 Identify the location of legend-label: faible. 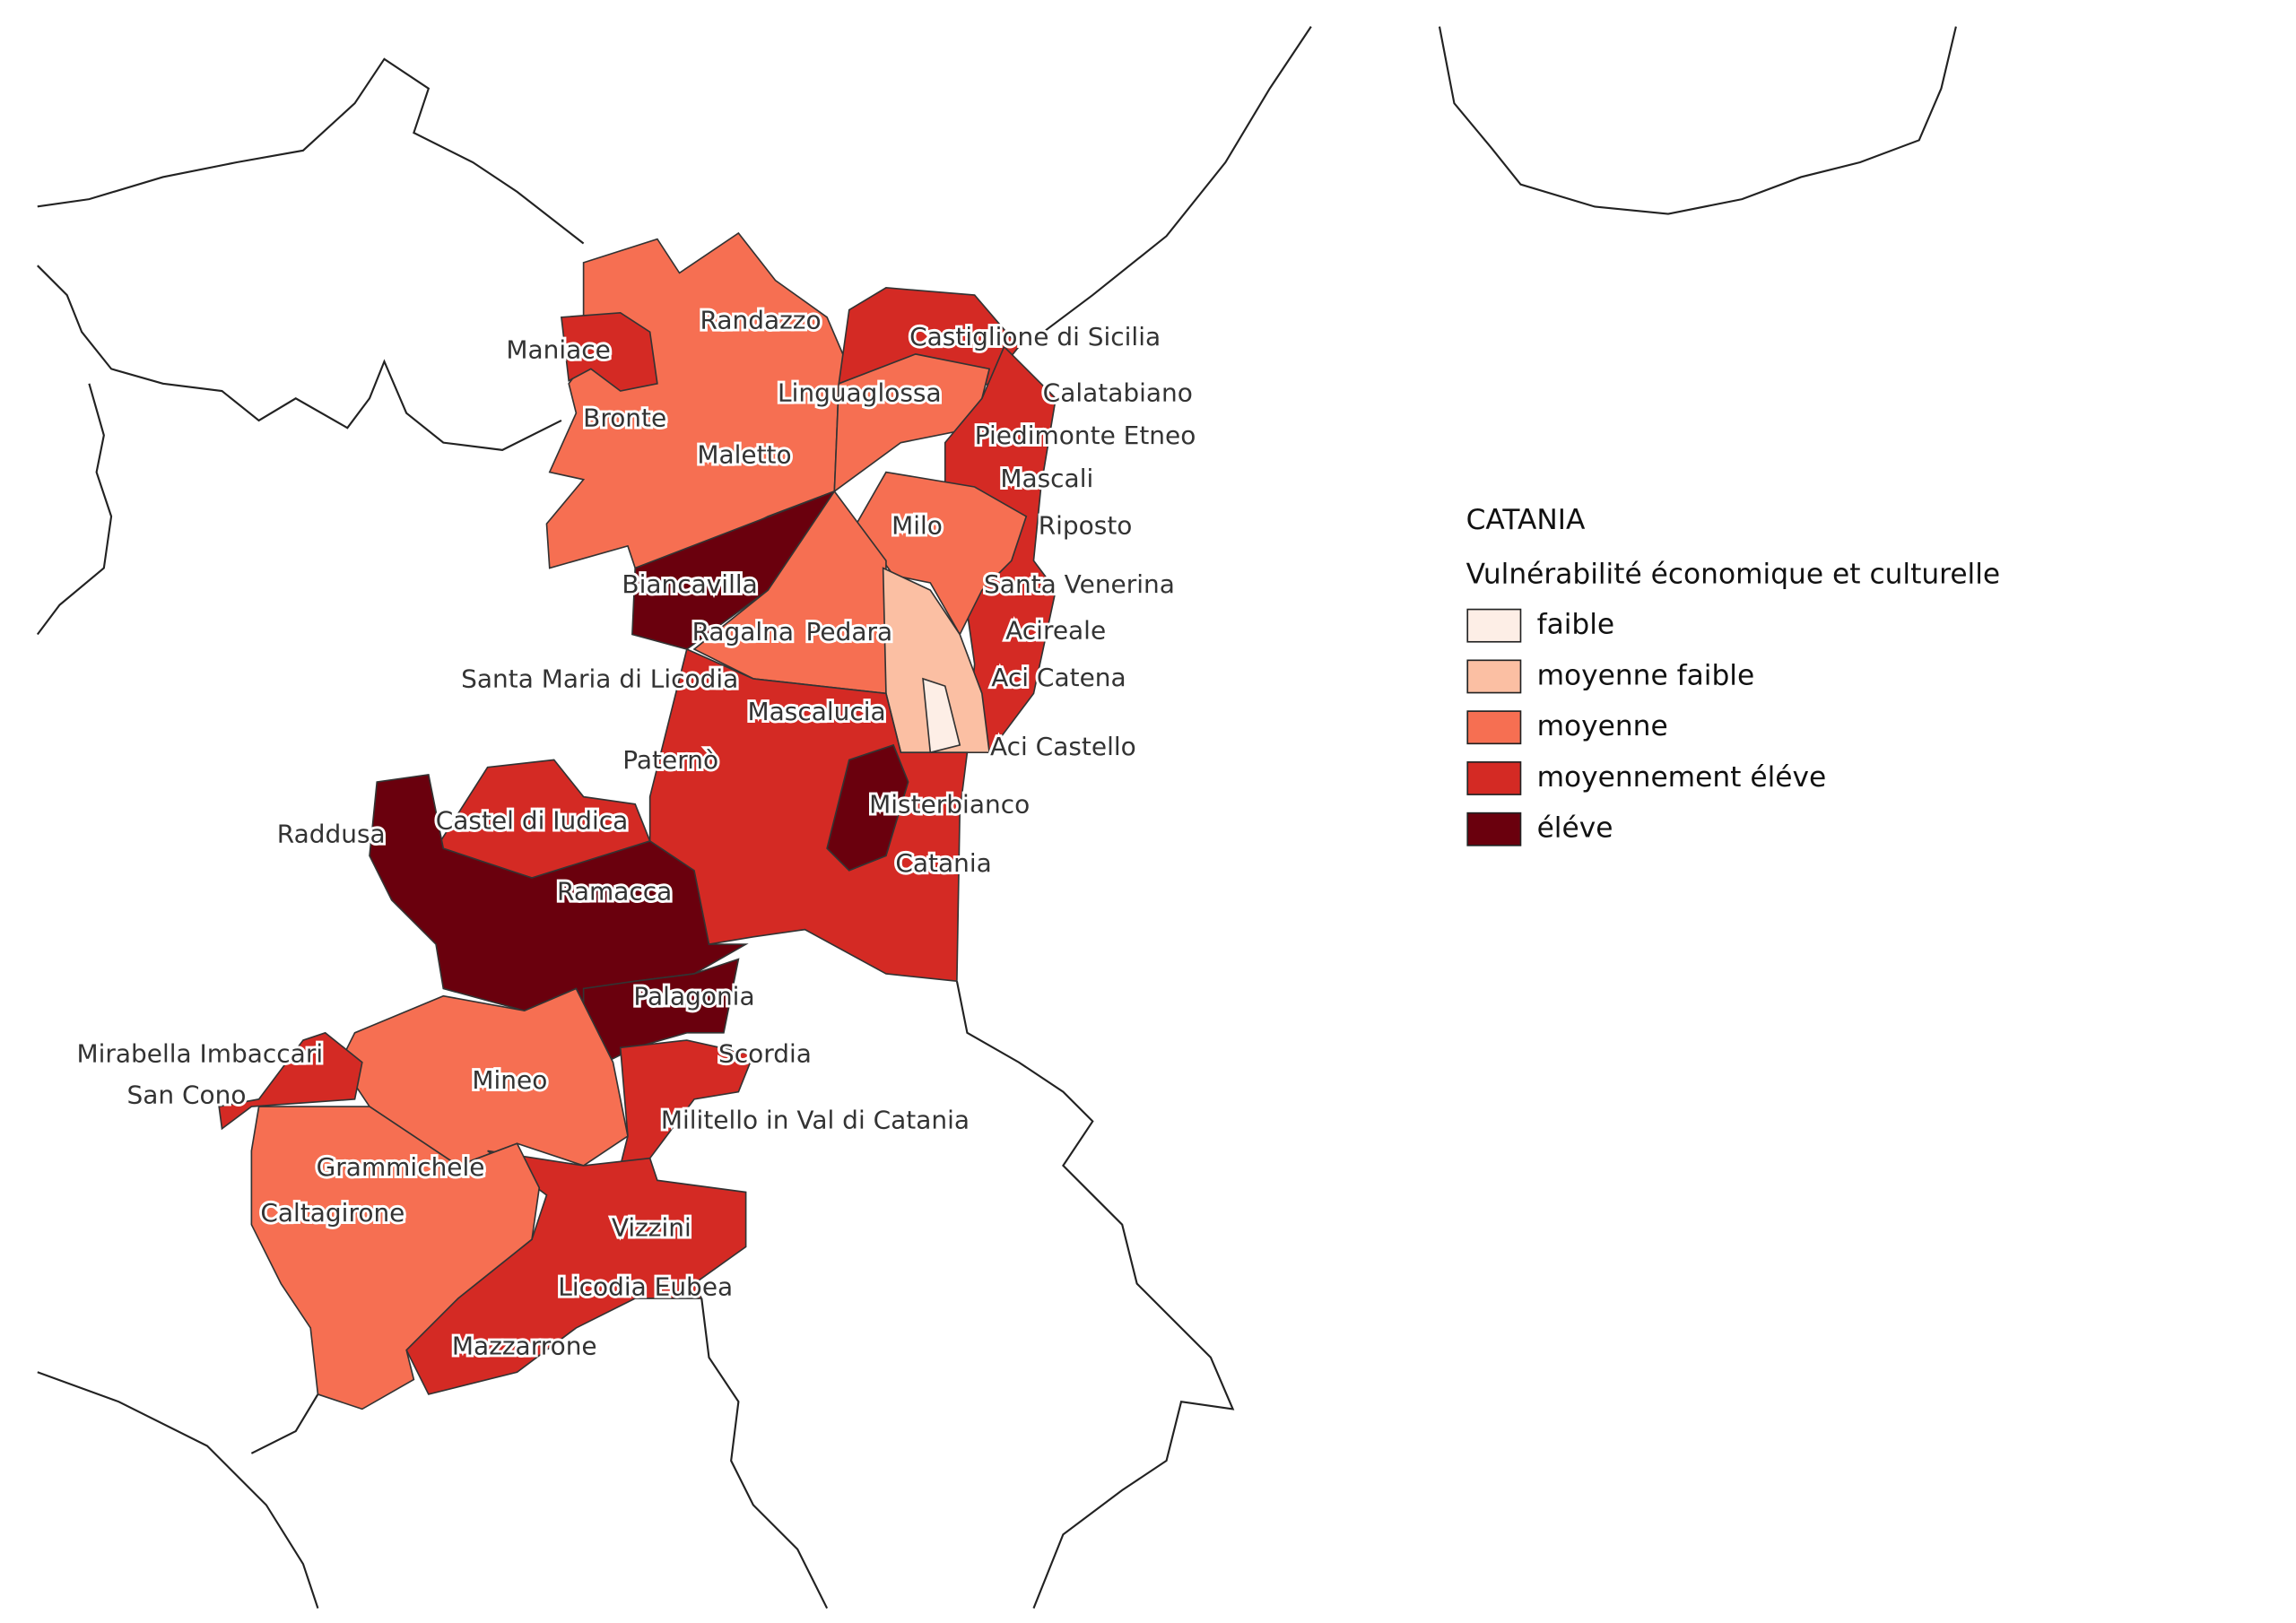
(1576, 625).